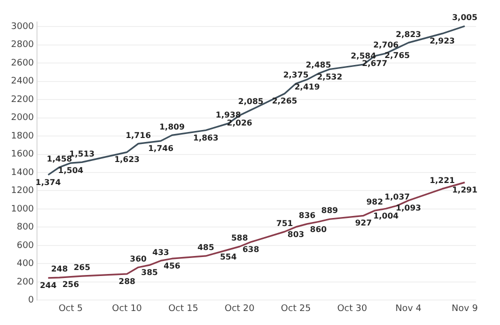 The width and height of the screenshot is (500, 325). What do you see at coordinates (375, 202) in the screenshot?
I see `data-label: 982` at bounding box center [375, 202].